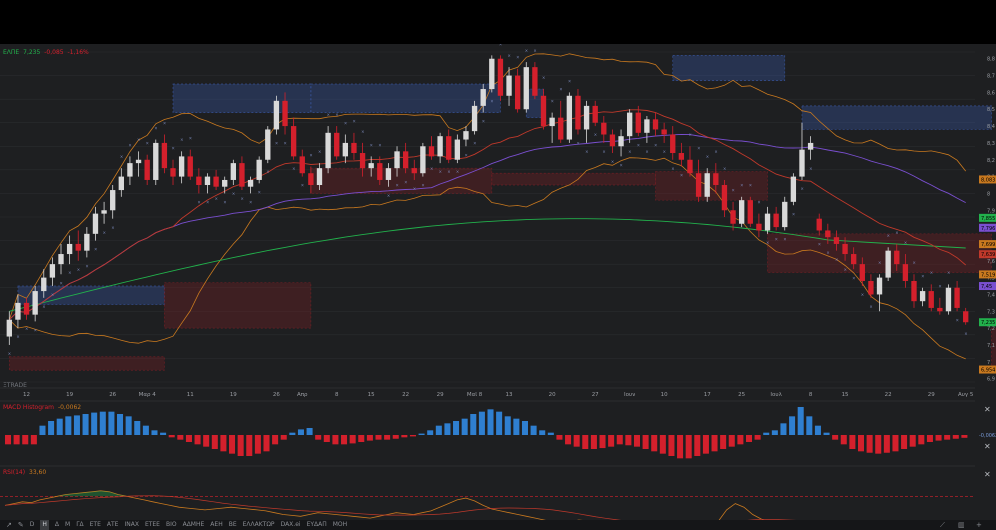  I want to click on symbol-moh: ΜΟΗ, so click(340, 524).